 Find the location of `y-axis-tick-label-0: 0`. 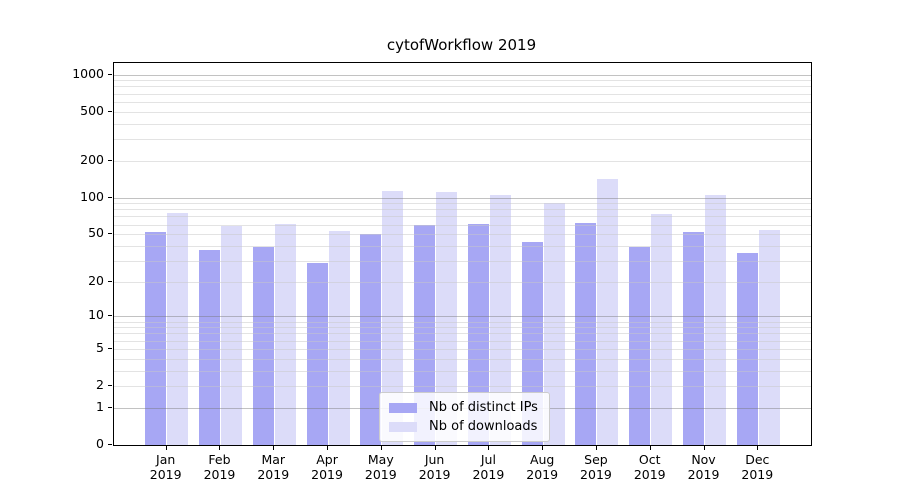

y-axis-tick-label-0: 0 is located at coordinates (100, 443).